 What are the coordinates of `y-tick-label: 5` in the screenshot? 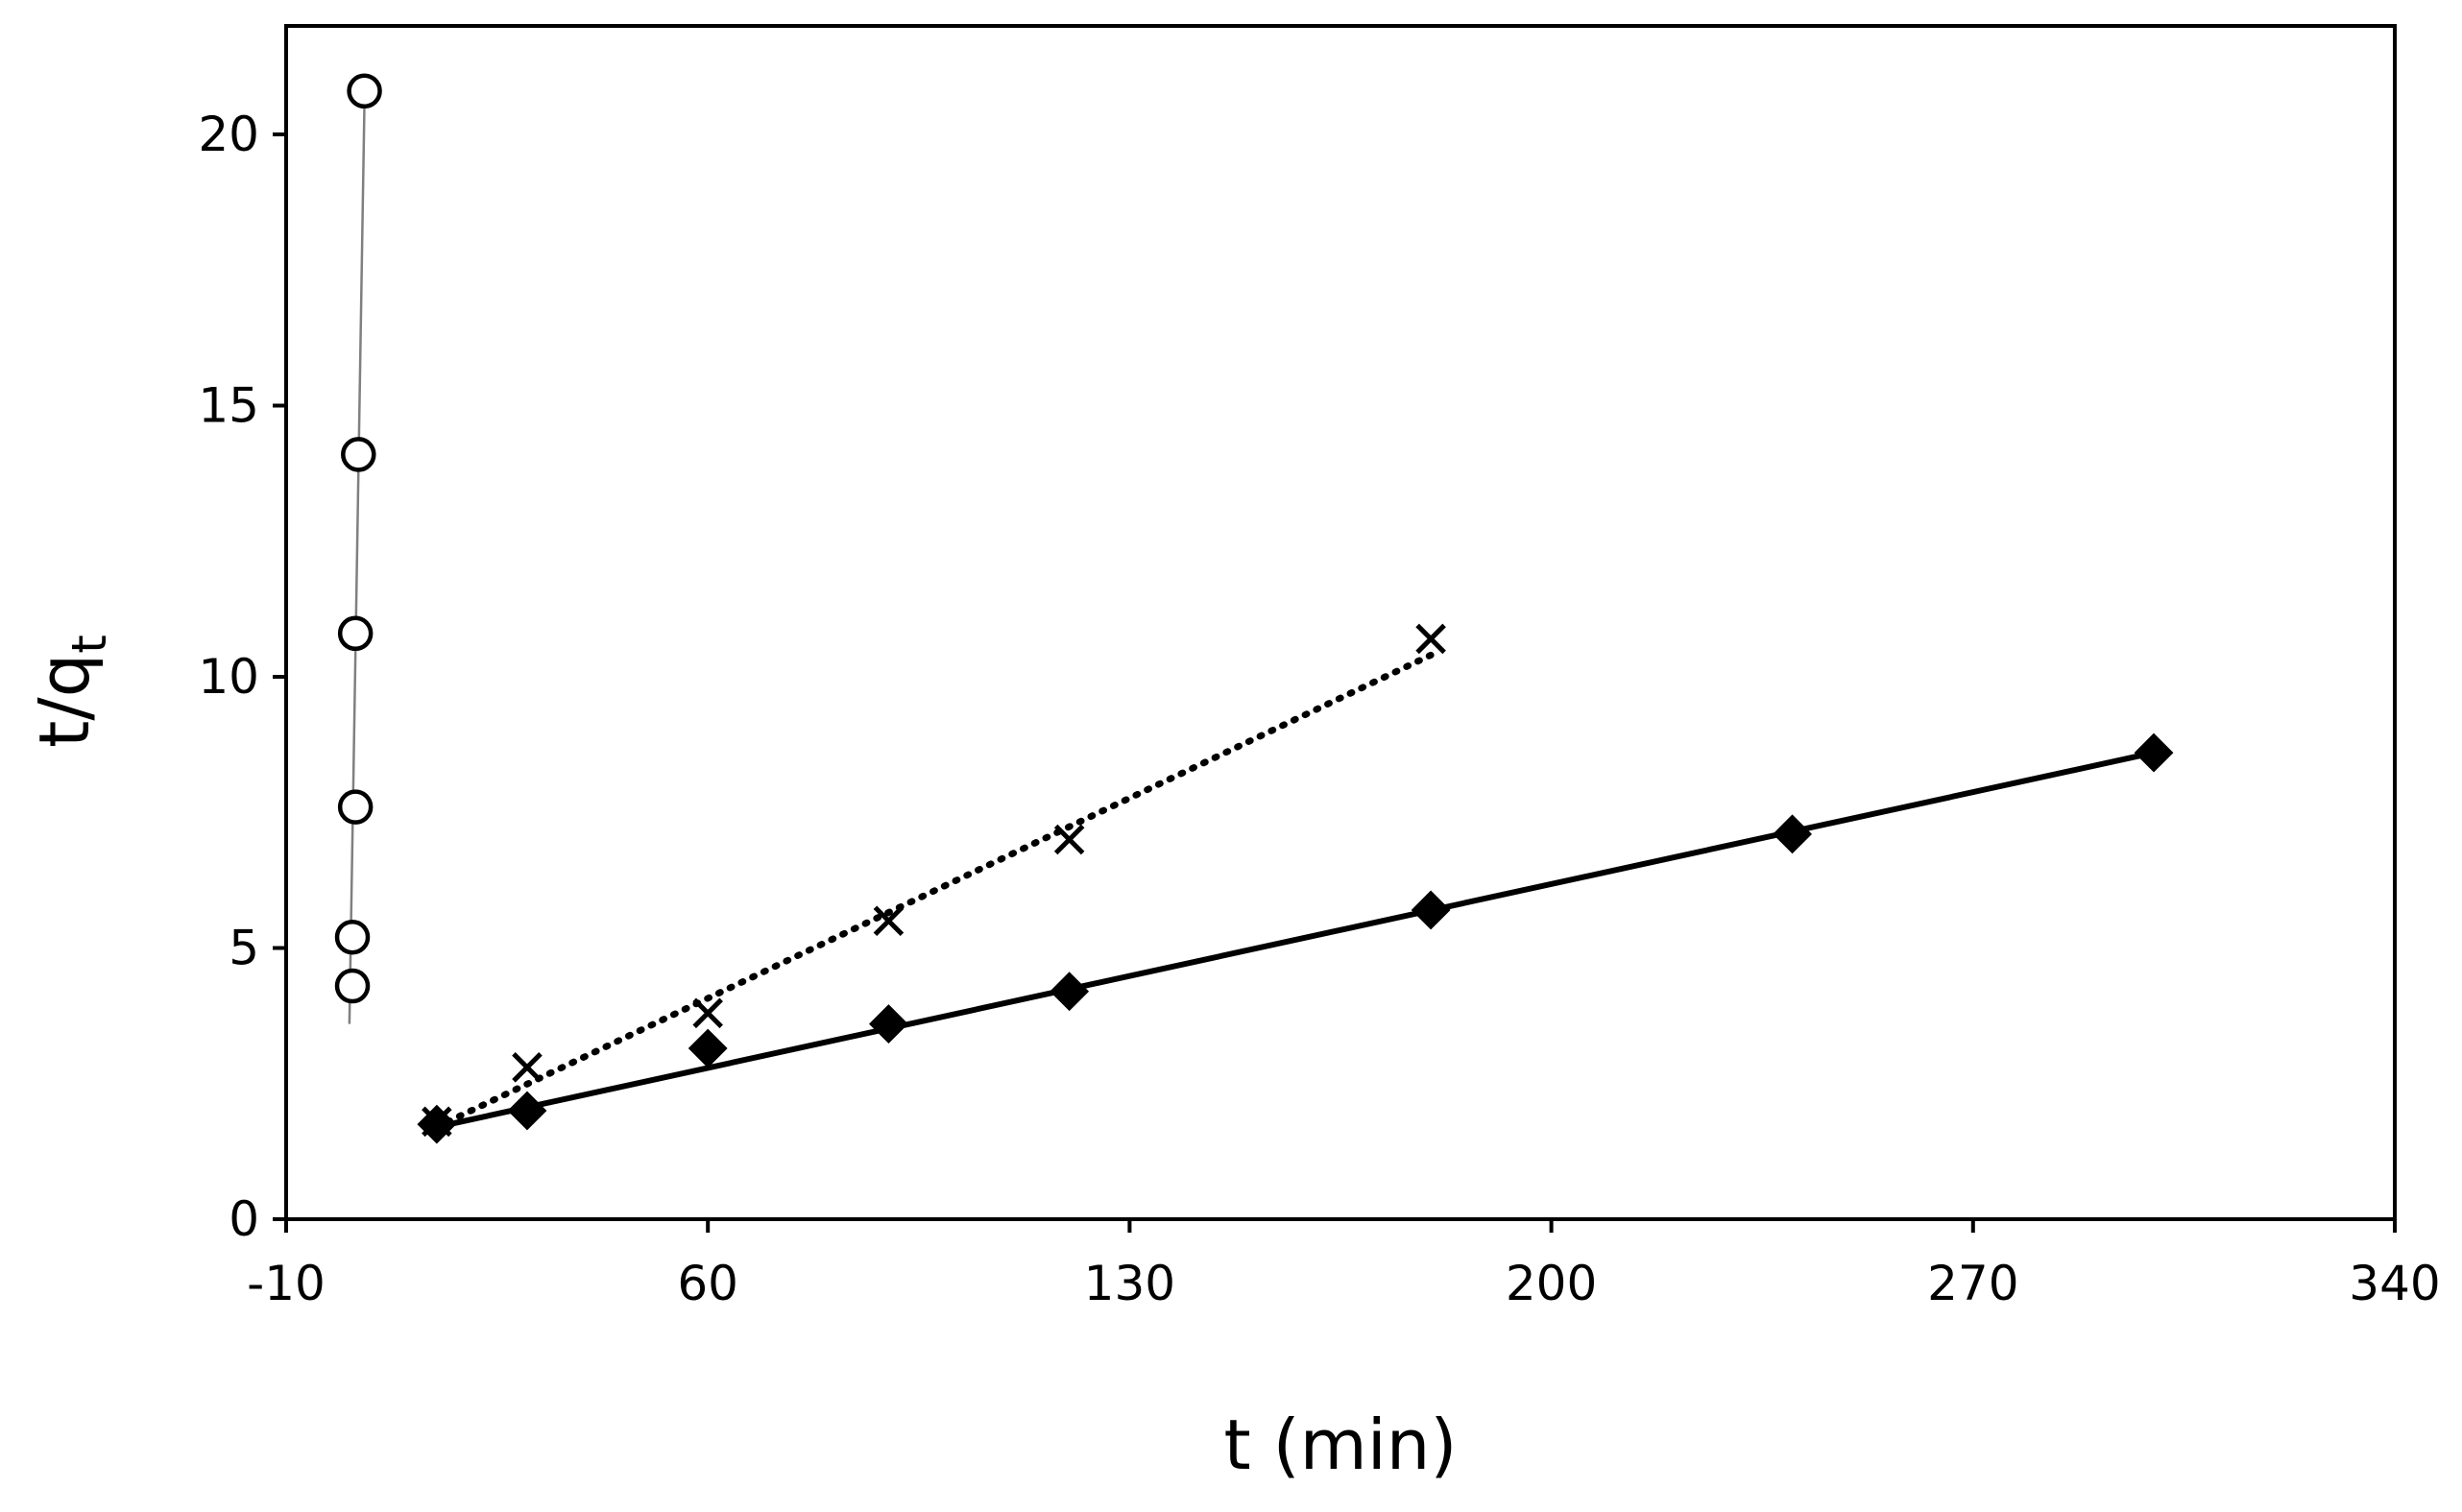 It's located at (244, 948).